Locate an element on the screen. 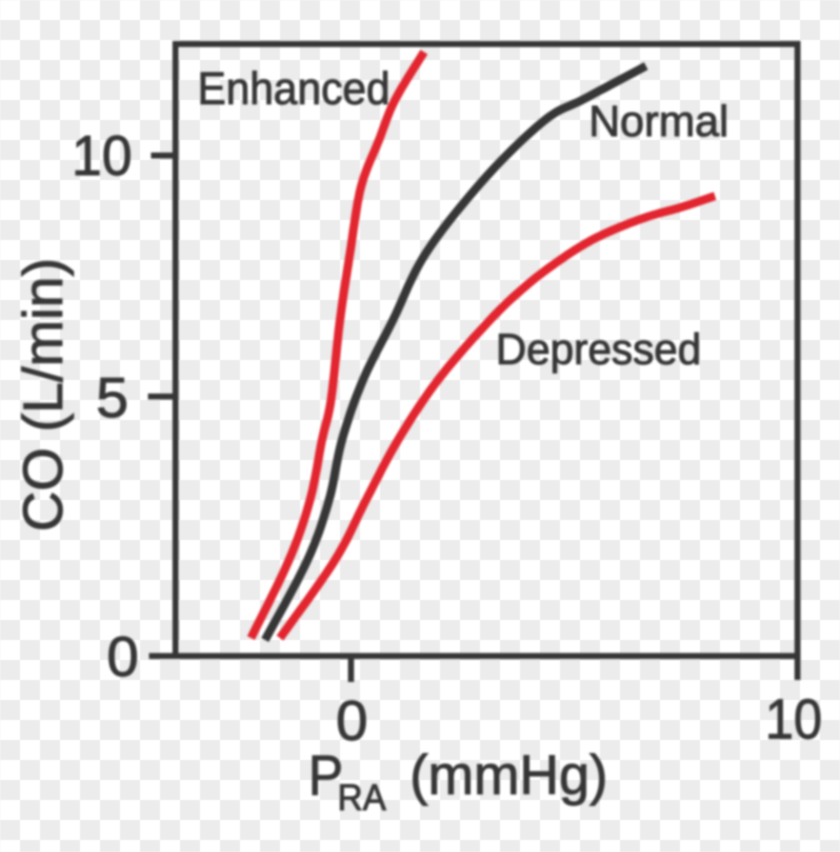 The image size is (840, 852). svg-text: (mmHg) is located at coordinates (509, 774).